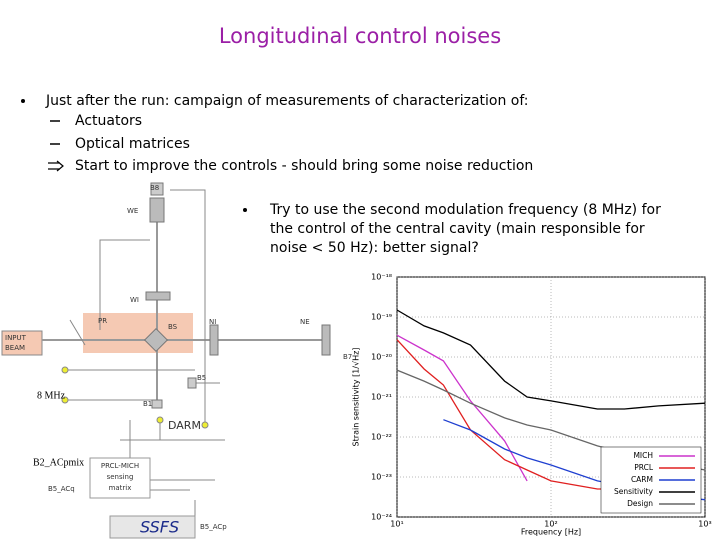  Describe the element at coordinates (381, 437) in the screenshot. I see `y-tick-label: 10⁻²²` at that location.